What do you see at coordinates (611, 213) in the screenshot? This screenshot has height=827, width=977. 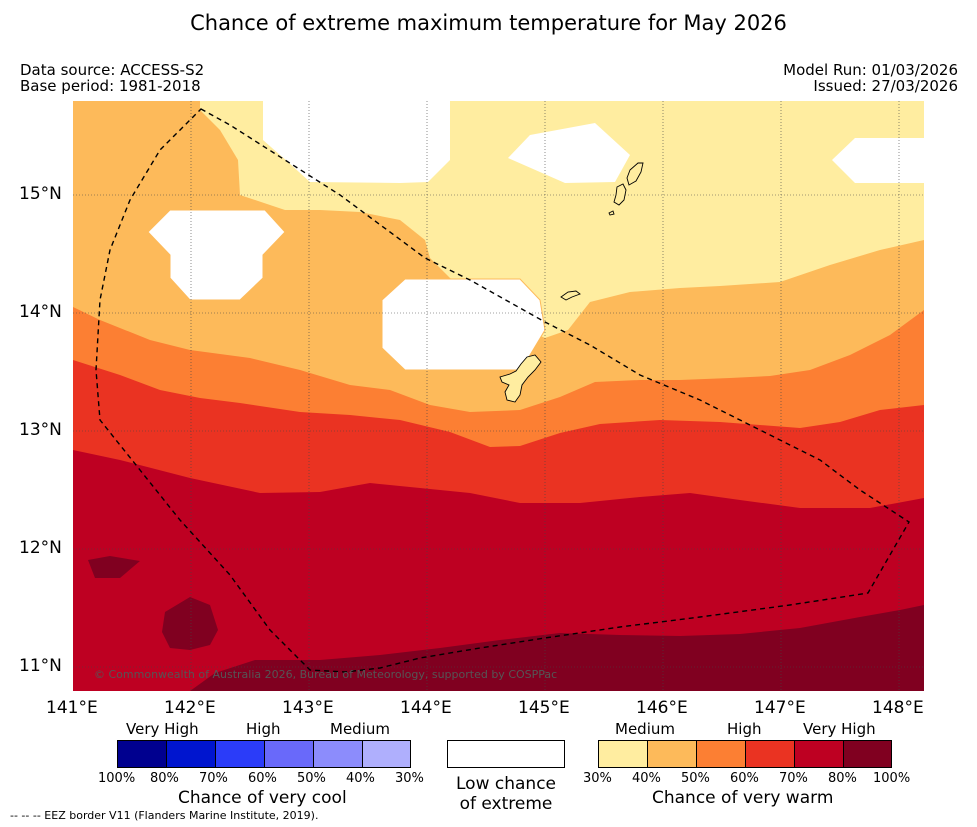 I see `island-aguijan` at bounding box center [611, 213].